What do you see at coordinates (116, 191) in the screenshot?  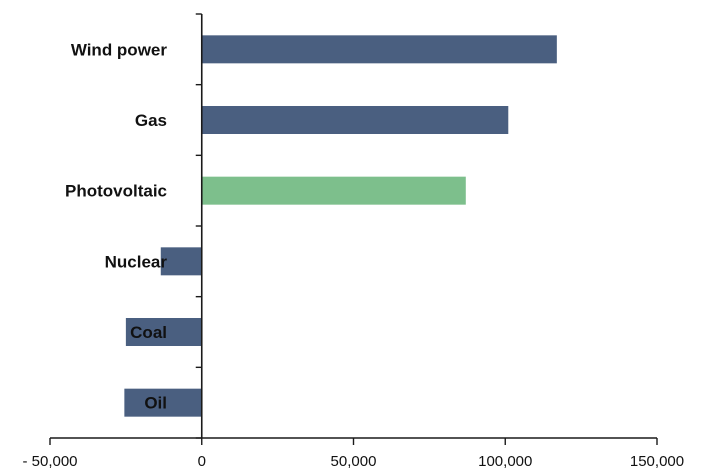 I see `category-label: Photovoltaic` at bounding box center [116, 191].